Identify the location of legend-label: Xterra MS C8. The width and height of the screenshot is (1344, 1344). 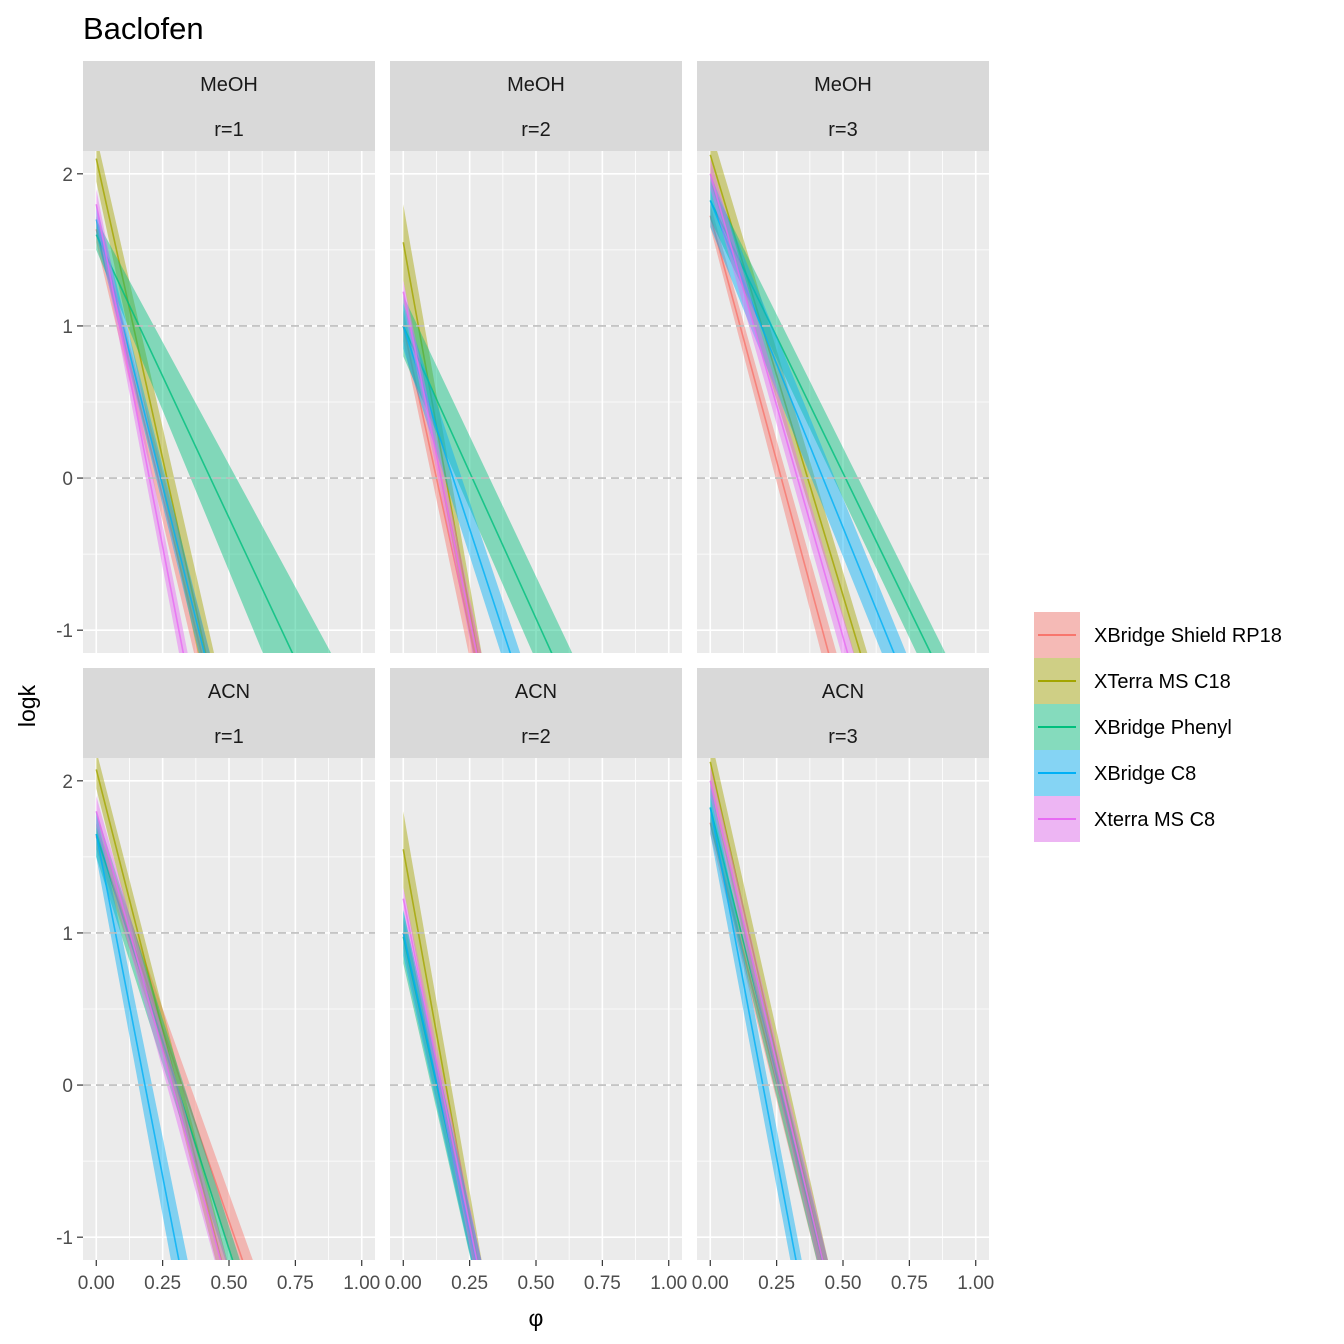
(1154, 820).